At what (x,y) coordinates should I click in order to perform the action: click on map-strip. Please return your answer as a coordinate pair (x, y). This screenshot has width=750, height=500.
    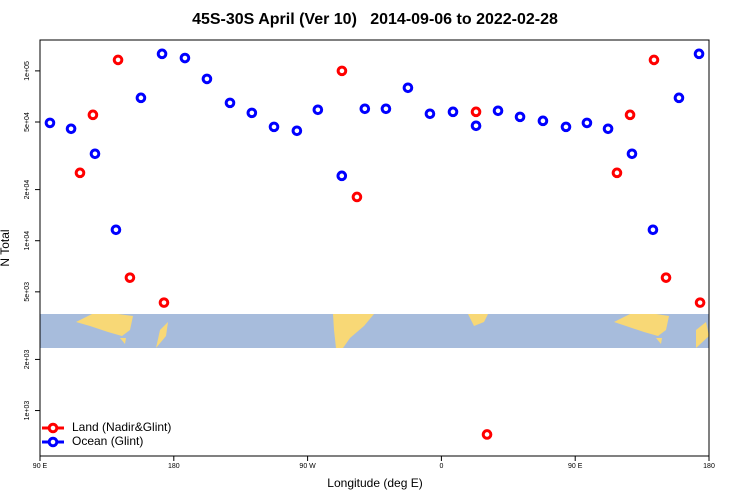
    Looking at the image, I should click on (374, 331).